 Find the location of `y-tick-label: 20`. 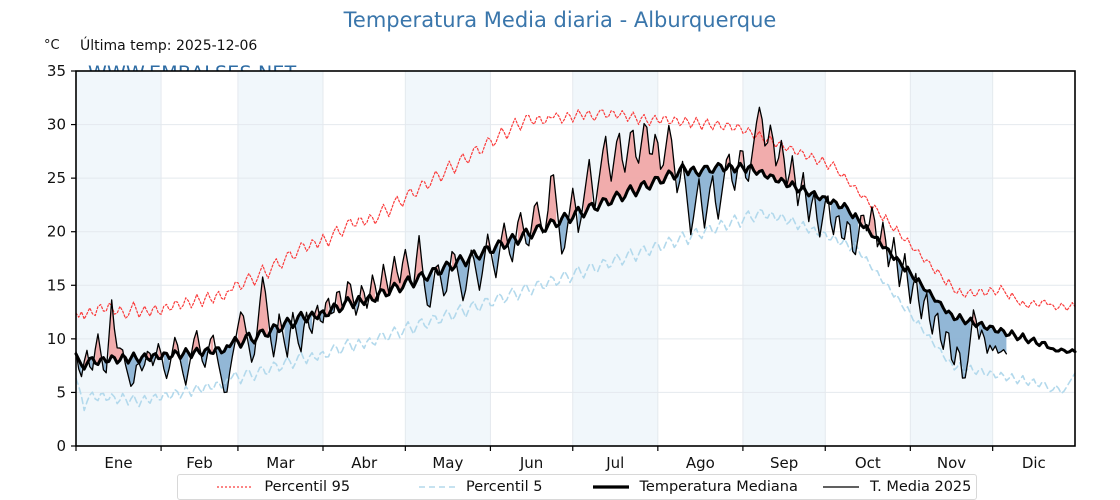

y-tick-label: 20 is located at coordinates (56, 232).